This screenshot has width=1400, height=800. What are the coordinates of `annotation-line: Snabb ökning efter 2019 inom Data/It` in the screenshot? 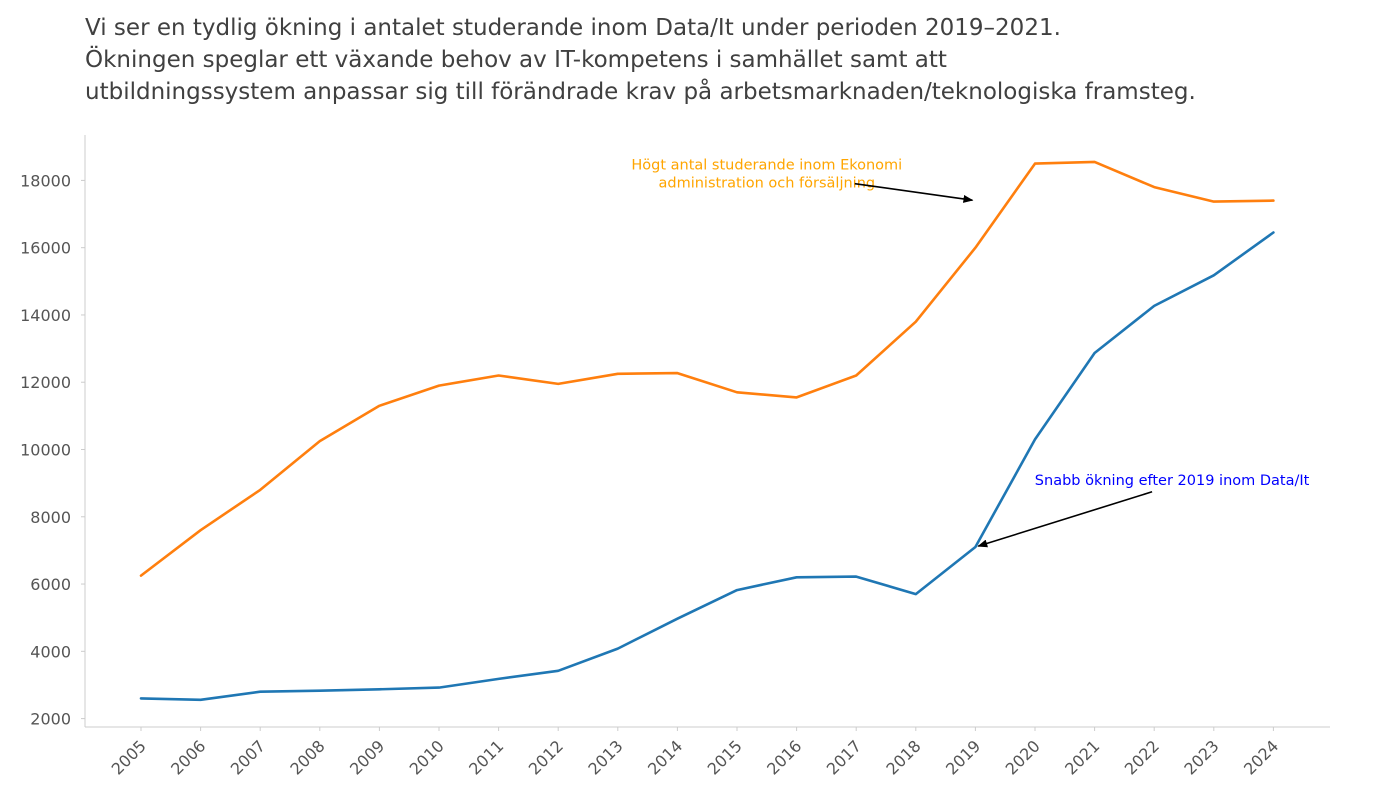 It's located at (1172, 481).